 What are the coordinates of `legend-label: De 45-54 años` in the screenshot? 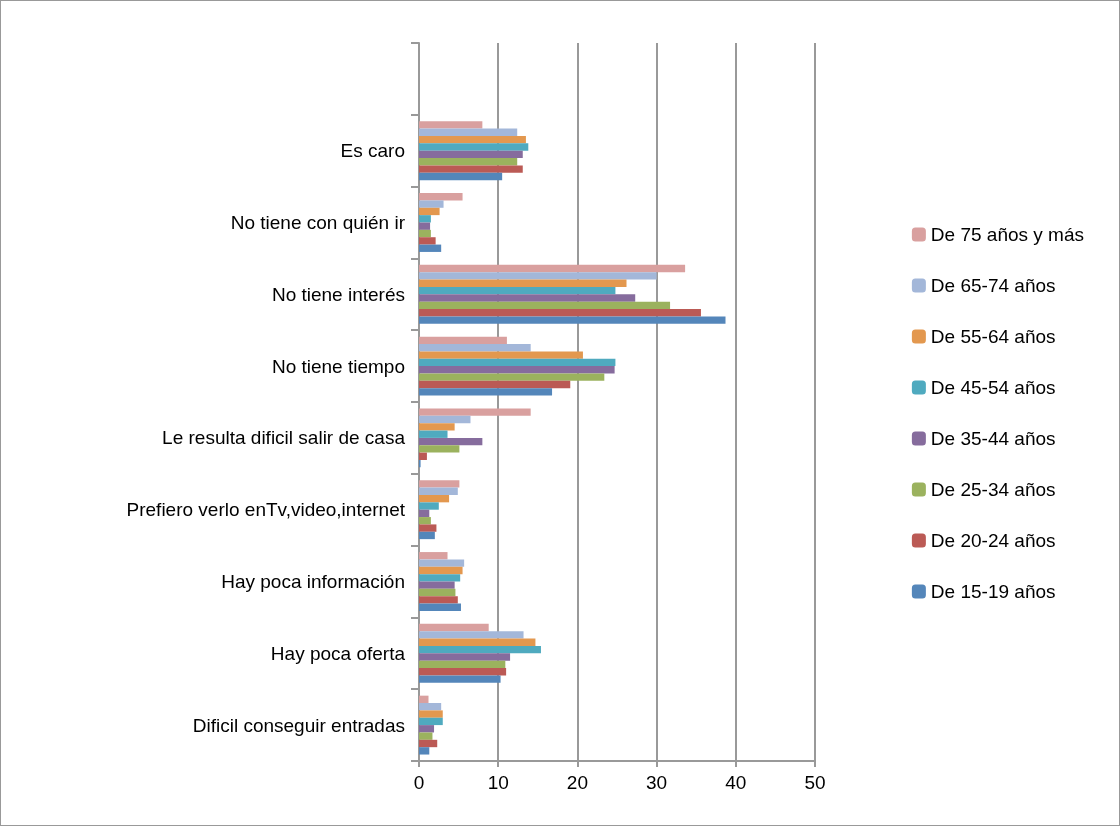 It's located at (993, 387).